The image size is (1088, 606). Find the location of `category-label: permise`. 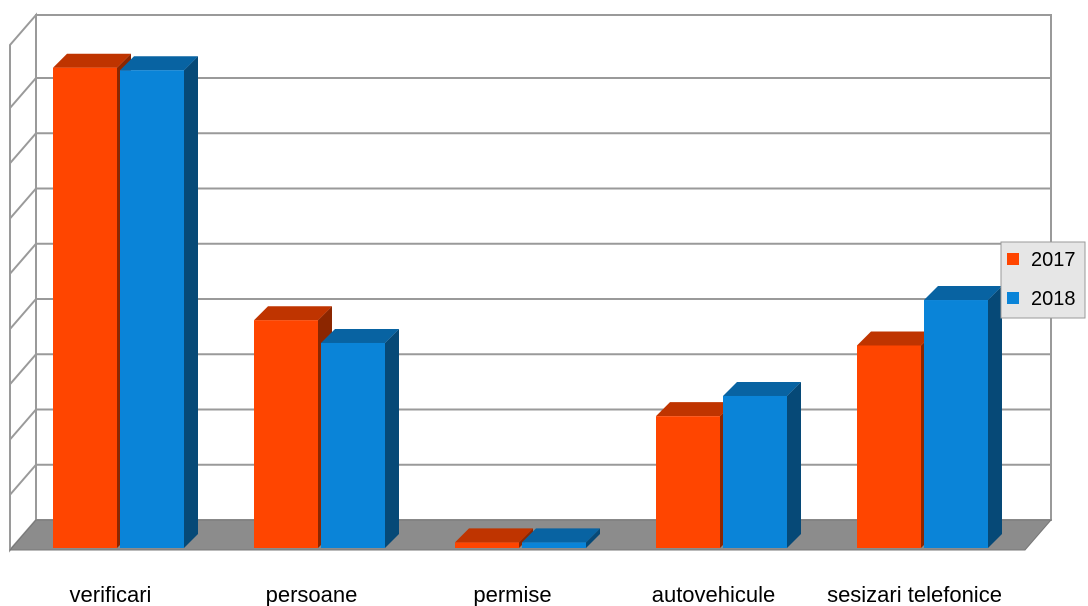

category-label: permise is located at coordinates (512, 594).